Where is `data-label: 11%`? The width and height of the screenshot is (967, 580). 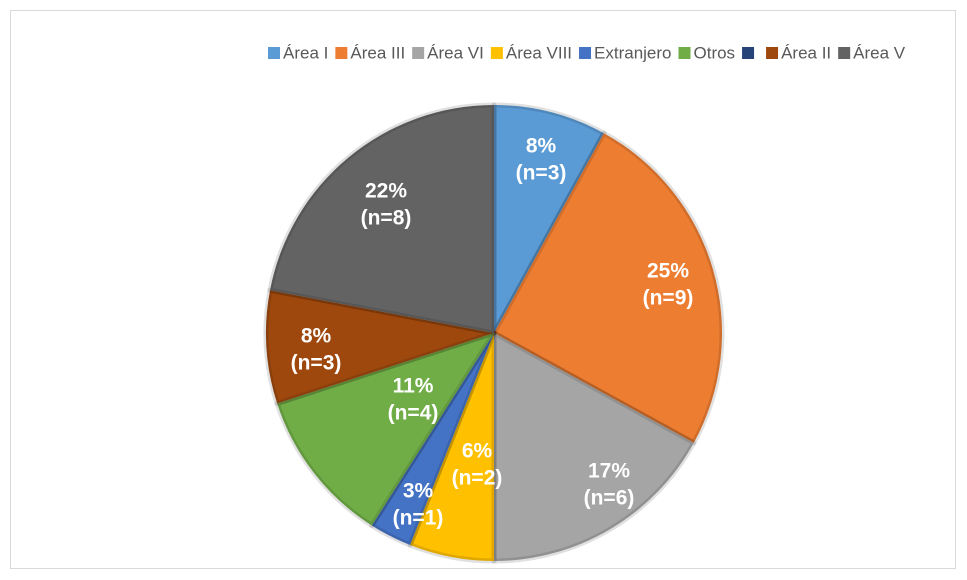 data-label: 11% is located at coordinates (413, 386).